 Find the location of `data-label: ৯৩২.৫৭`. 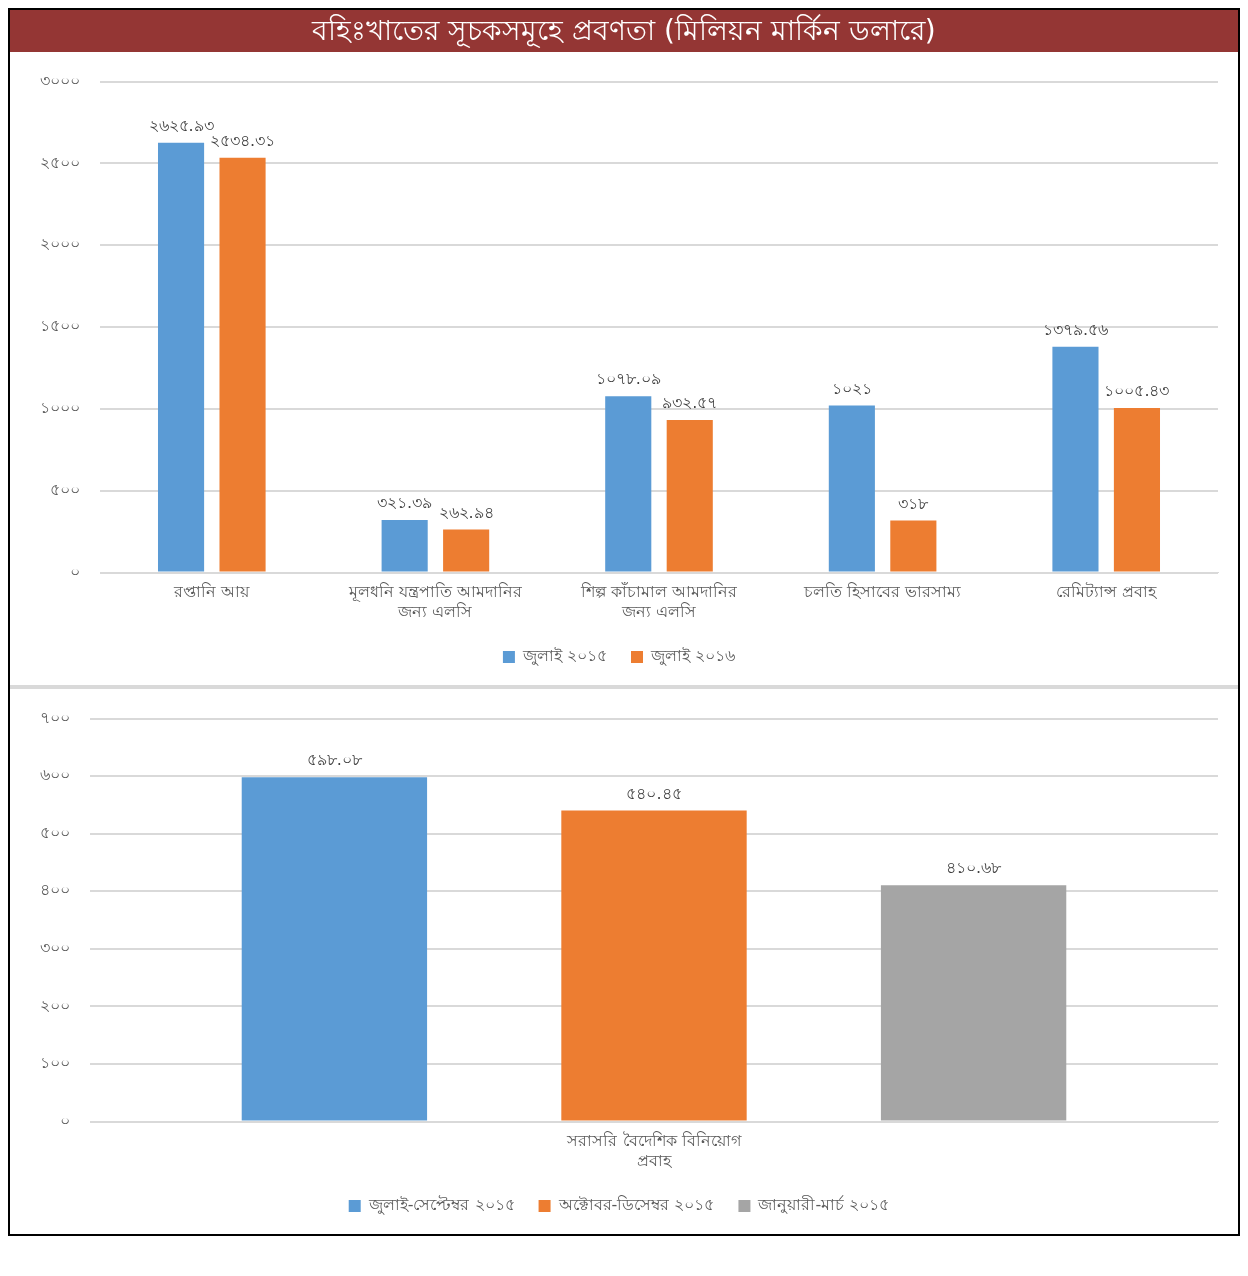

data-label: ৯৩২.৫৭ is located at coordinates (690, 403).